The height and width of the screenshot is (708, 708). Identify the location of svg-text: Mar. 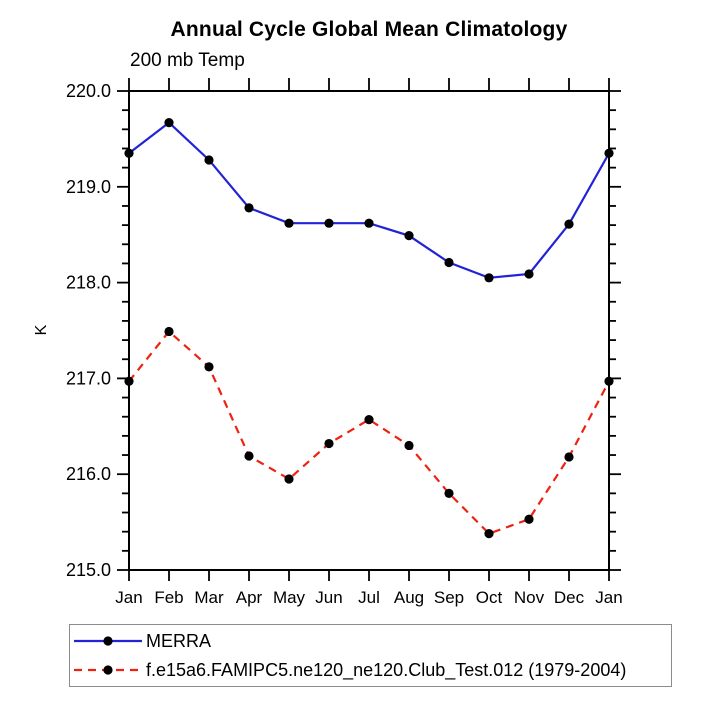
(209, 597).